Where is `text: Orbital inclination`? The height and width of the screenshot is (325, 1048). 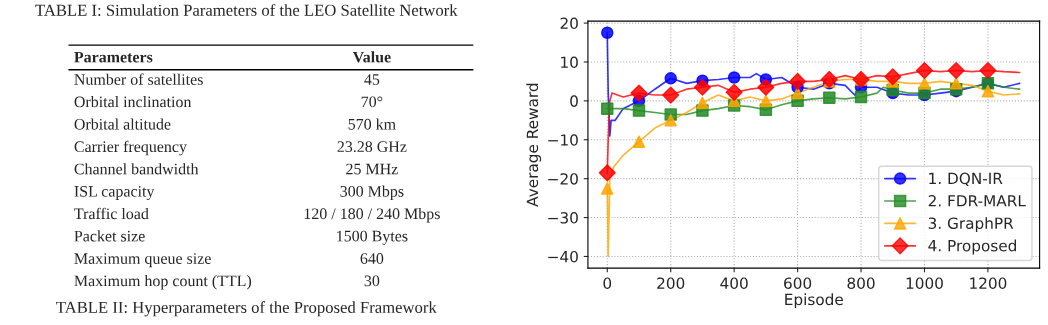 text: Orbital inclination is located at coordinates (133, 102).